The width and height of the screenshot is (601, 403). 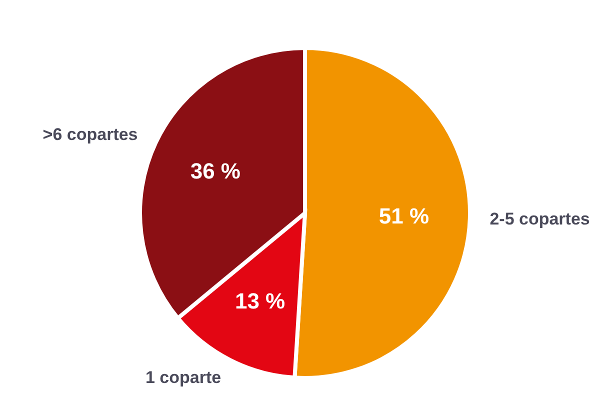 I want to click on data-label: 51 %, so click(x=404, y=216).